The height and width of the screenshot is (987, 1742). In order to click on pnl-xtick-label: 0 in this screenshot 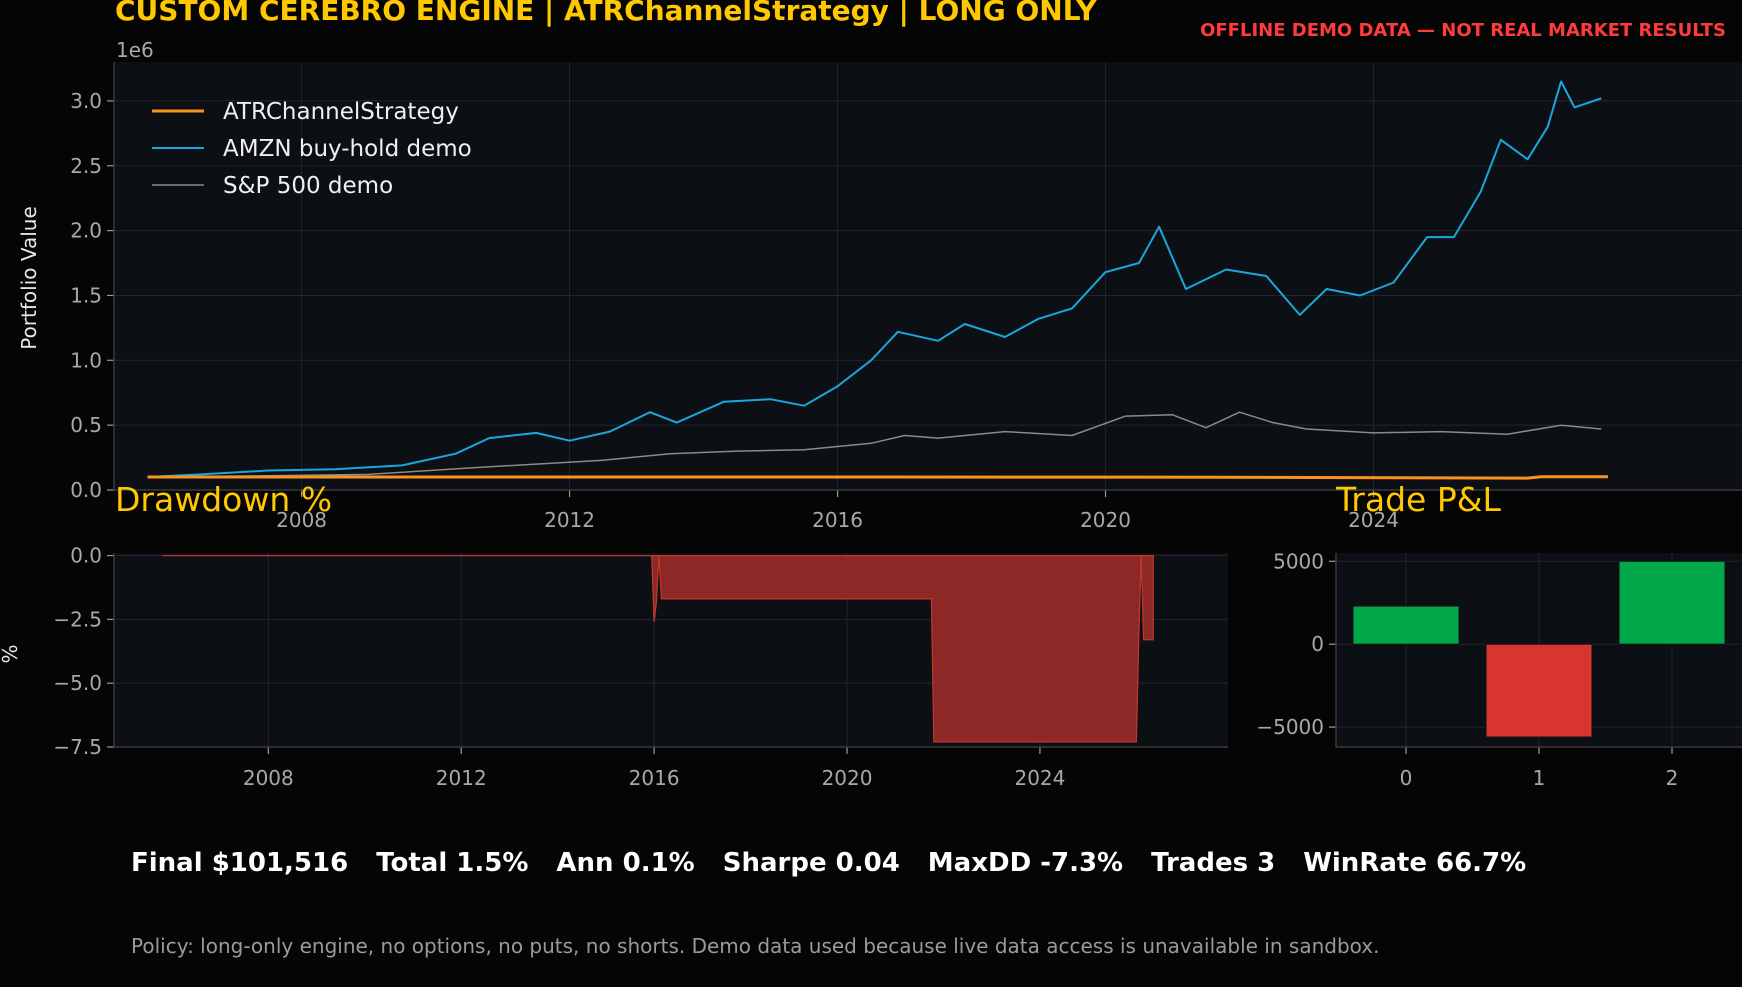, I will do `click(1406, 778)`.